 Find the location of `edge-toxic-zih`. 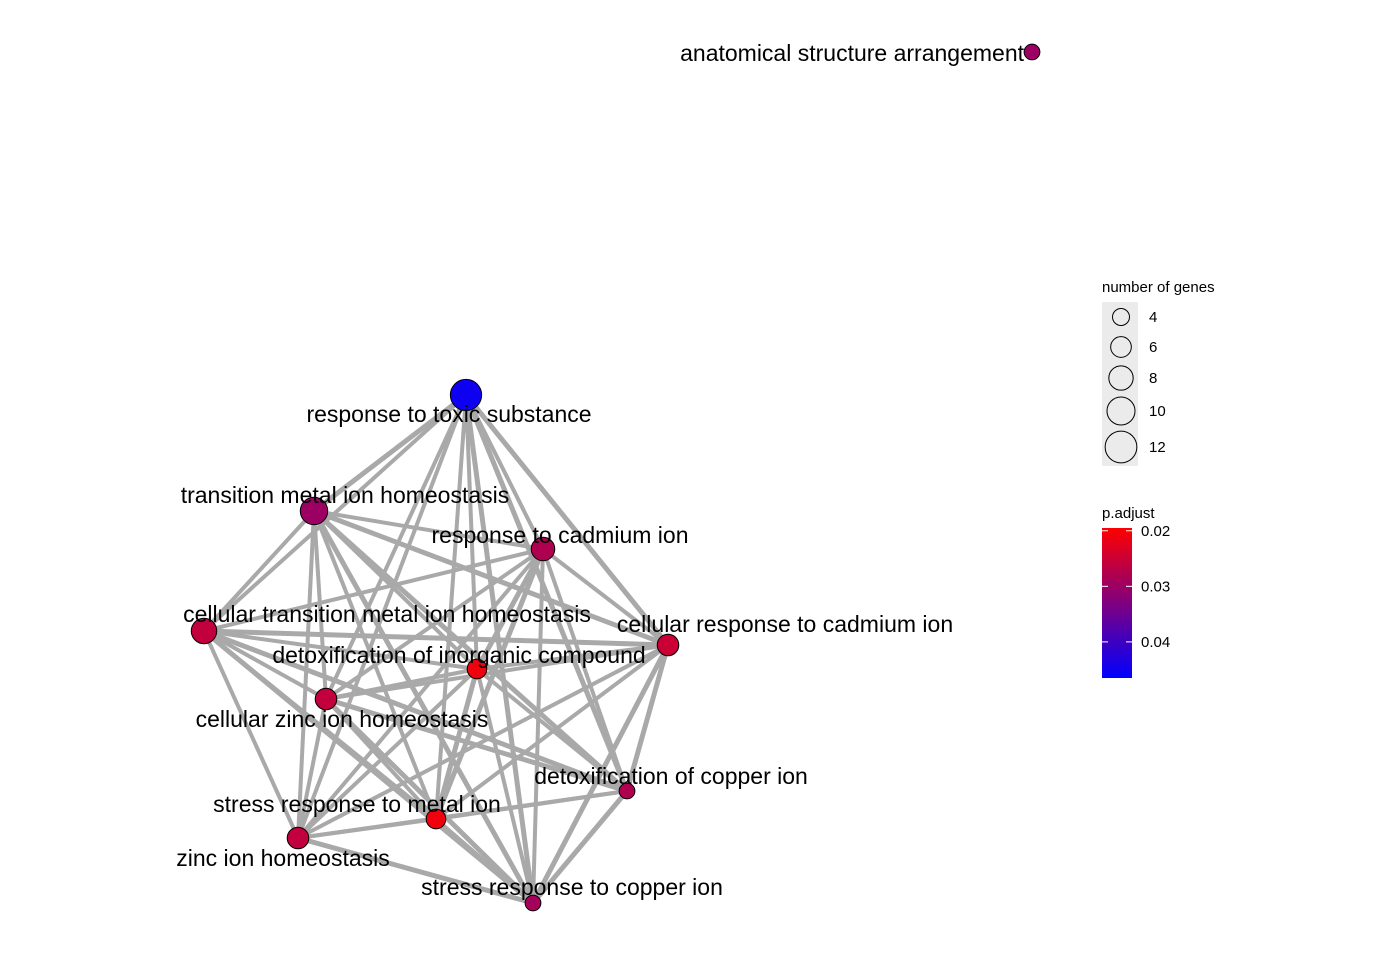

edge-toxic-zih is located at coordinates (382, 616).